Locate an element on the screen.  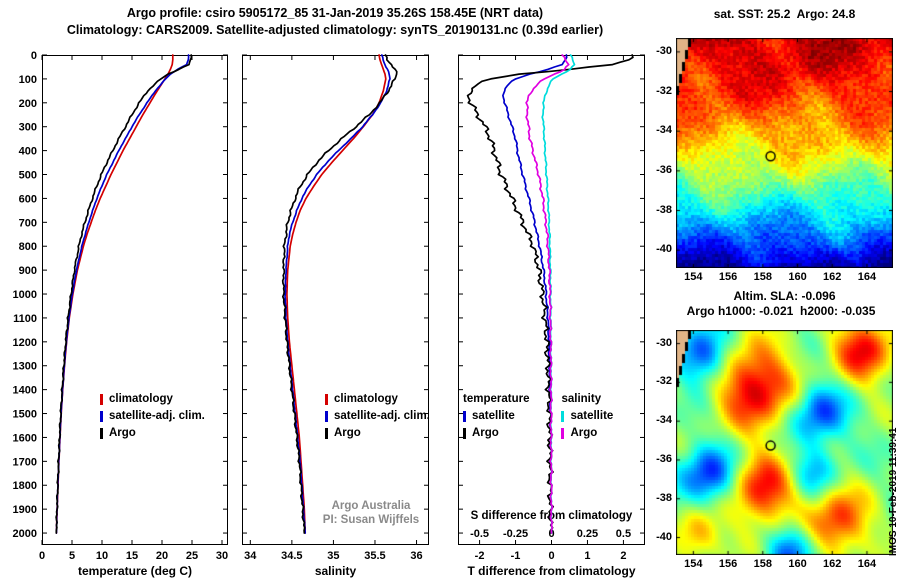
sst-map: 154 156 158 160 162 164 -30 -32 -34 -36 -38 -40 is located at coordinates (774, 160).